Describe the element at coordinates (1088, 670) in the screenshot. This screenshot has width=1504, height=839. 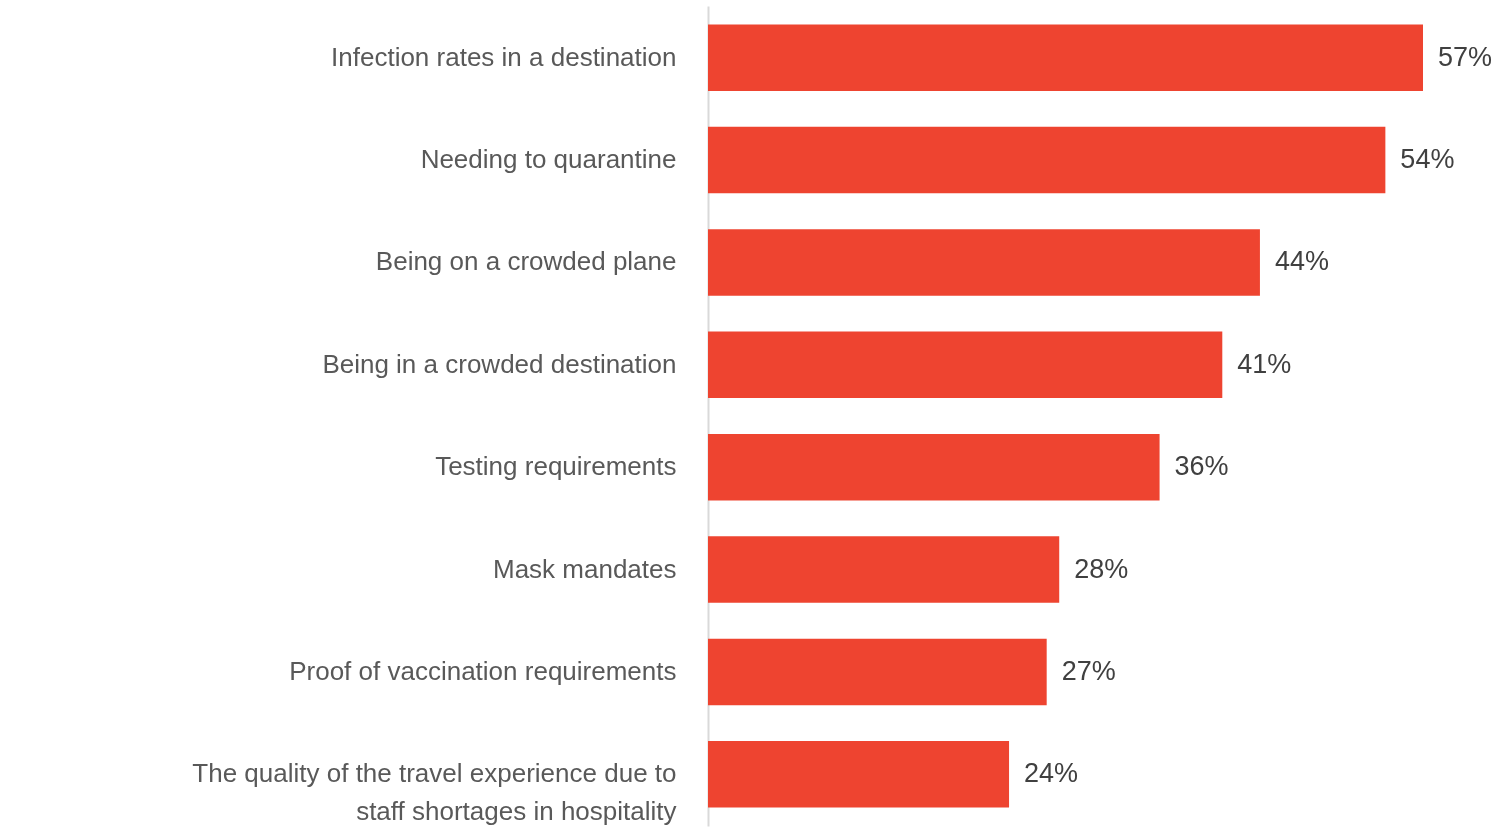
I see `data-label: 27%` at that location.